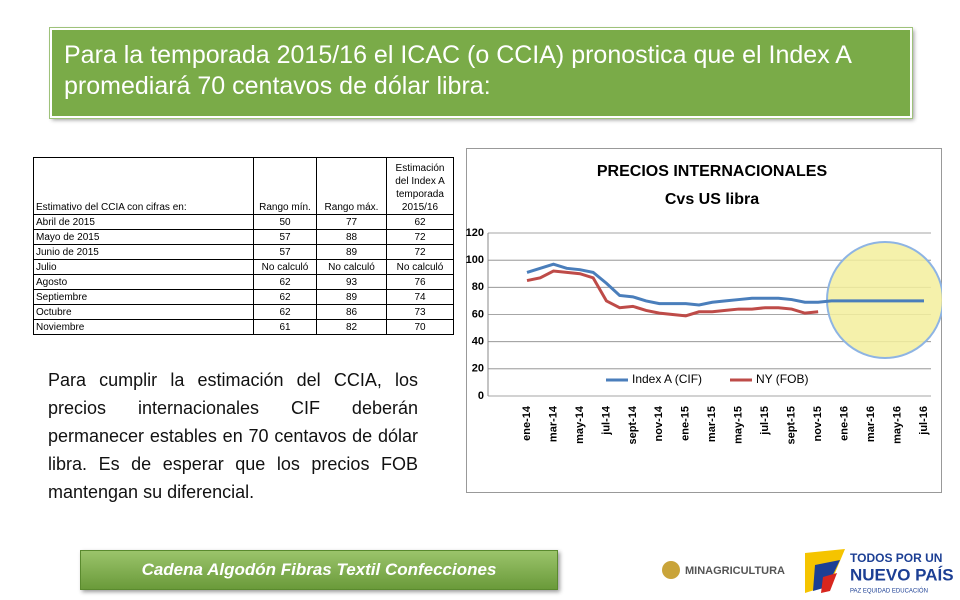  Describe the element at coordinates (889, 591) in the screenshot. I see `slogan-3: PAZ EQUIDAD EDUCACIÓN` at that location.